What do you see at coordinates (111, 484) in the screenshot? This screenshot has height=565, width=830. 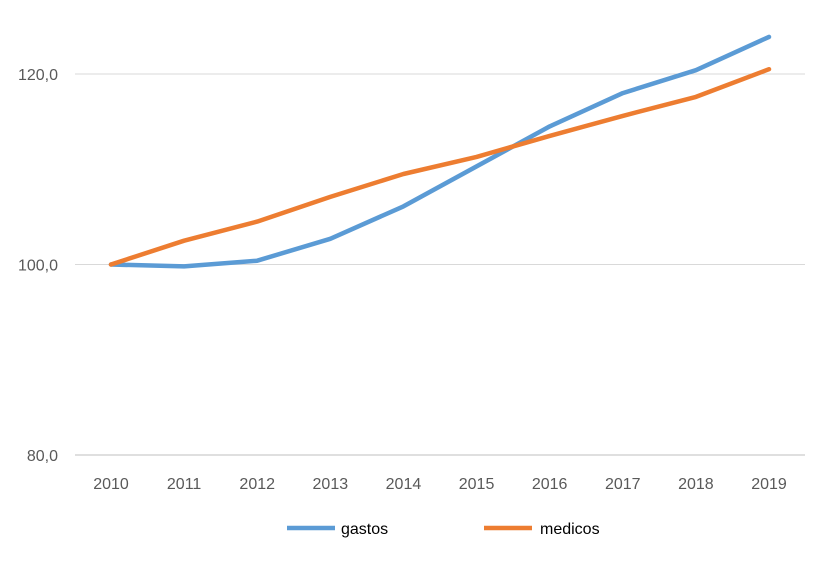 I see `x-tick-label: 2010` at bounding box center [111, 484].